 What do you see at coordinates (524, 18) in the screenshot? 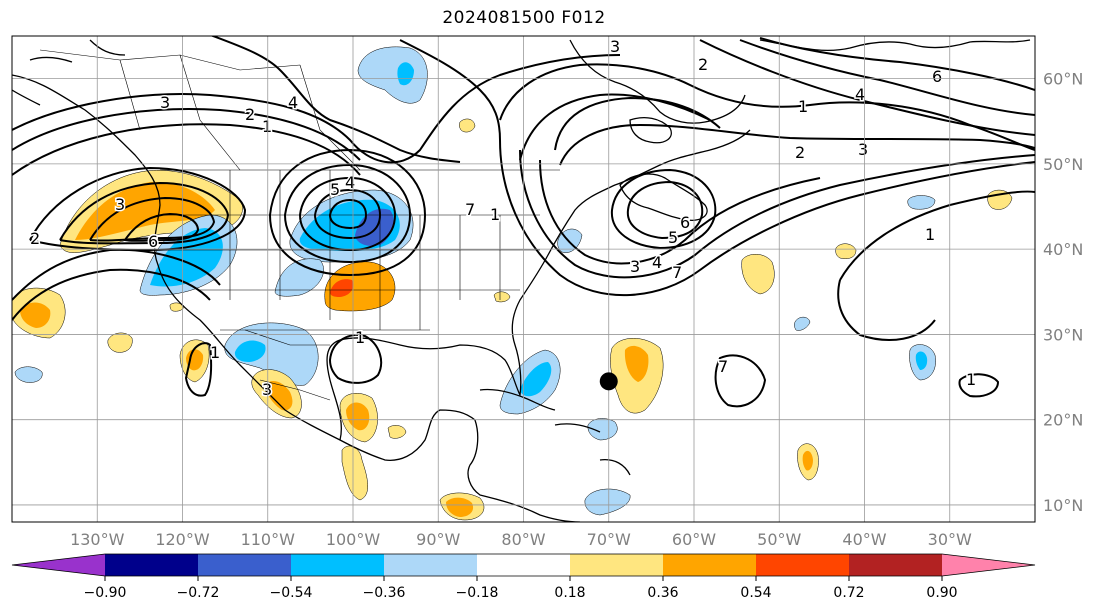
I see `map-title: 2024081500 F012` at bounding box center [524, 18].